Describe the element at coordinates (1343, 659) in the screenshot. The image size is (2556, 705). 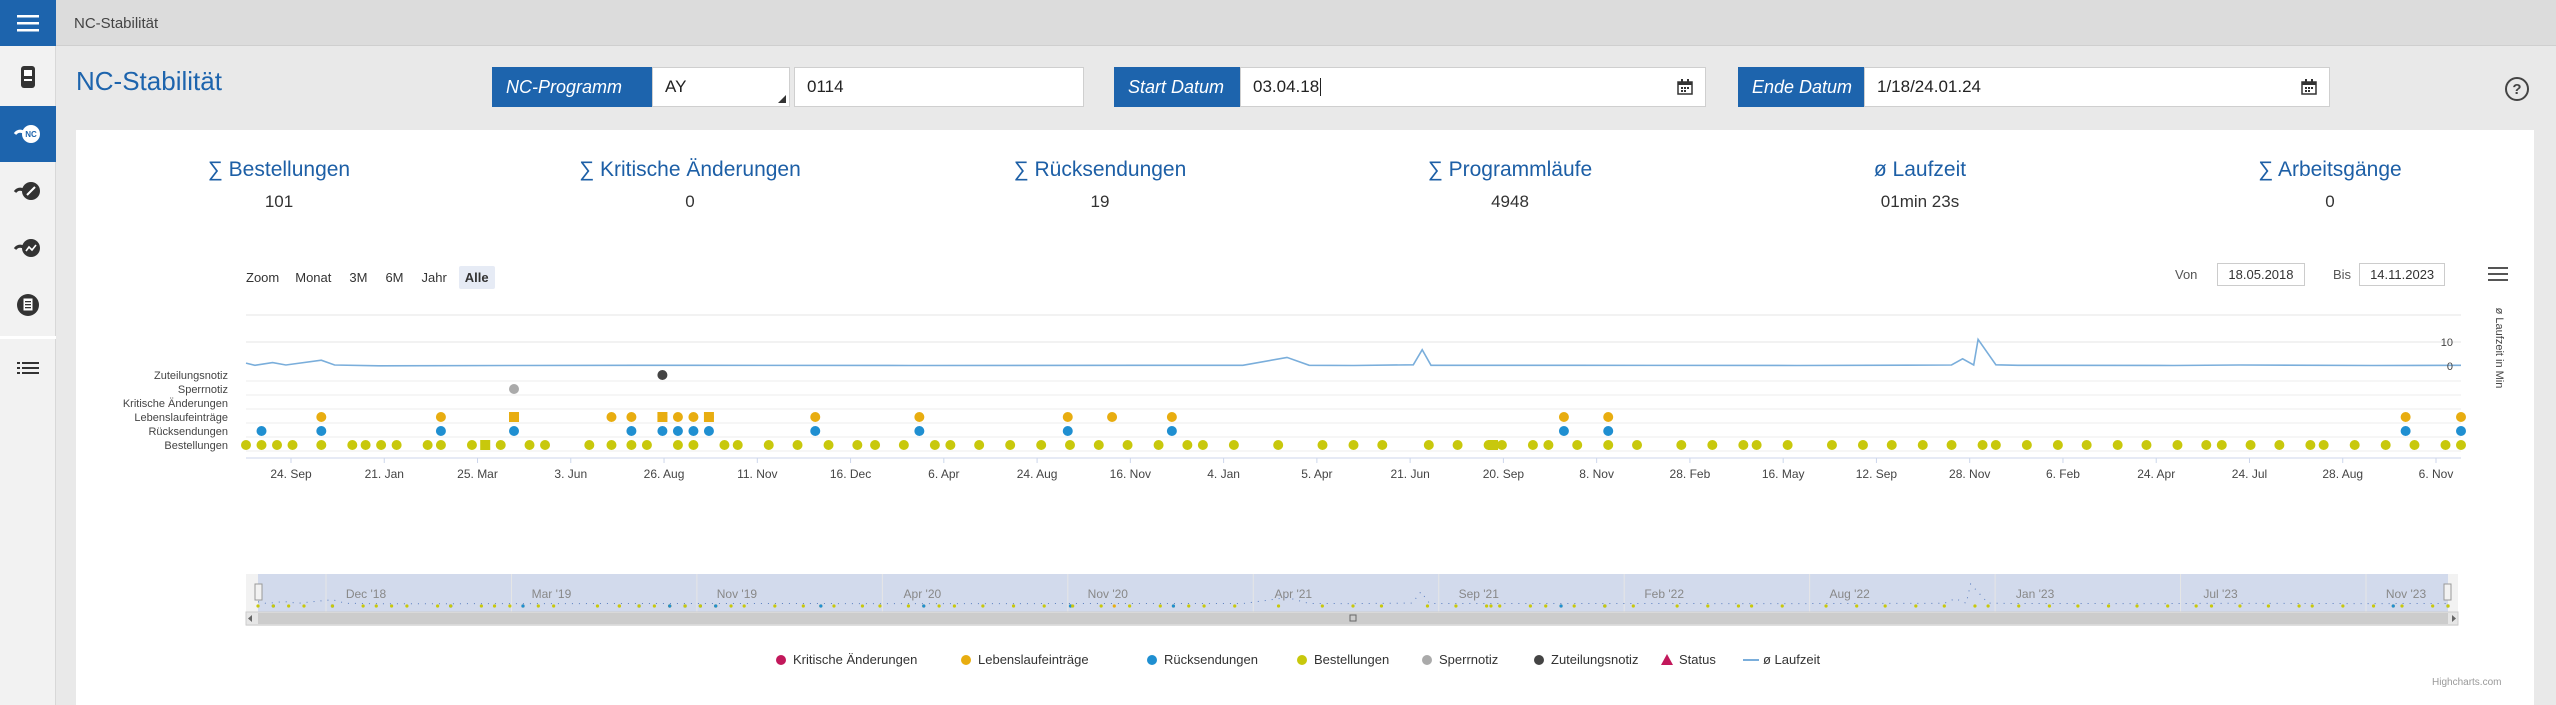
I see `legend-item: Bestellungen` at that location.